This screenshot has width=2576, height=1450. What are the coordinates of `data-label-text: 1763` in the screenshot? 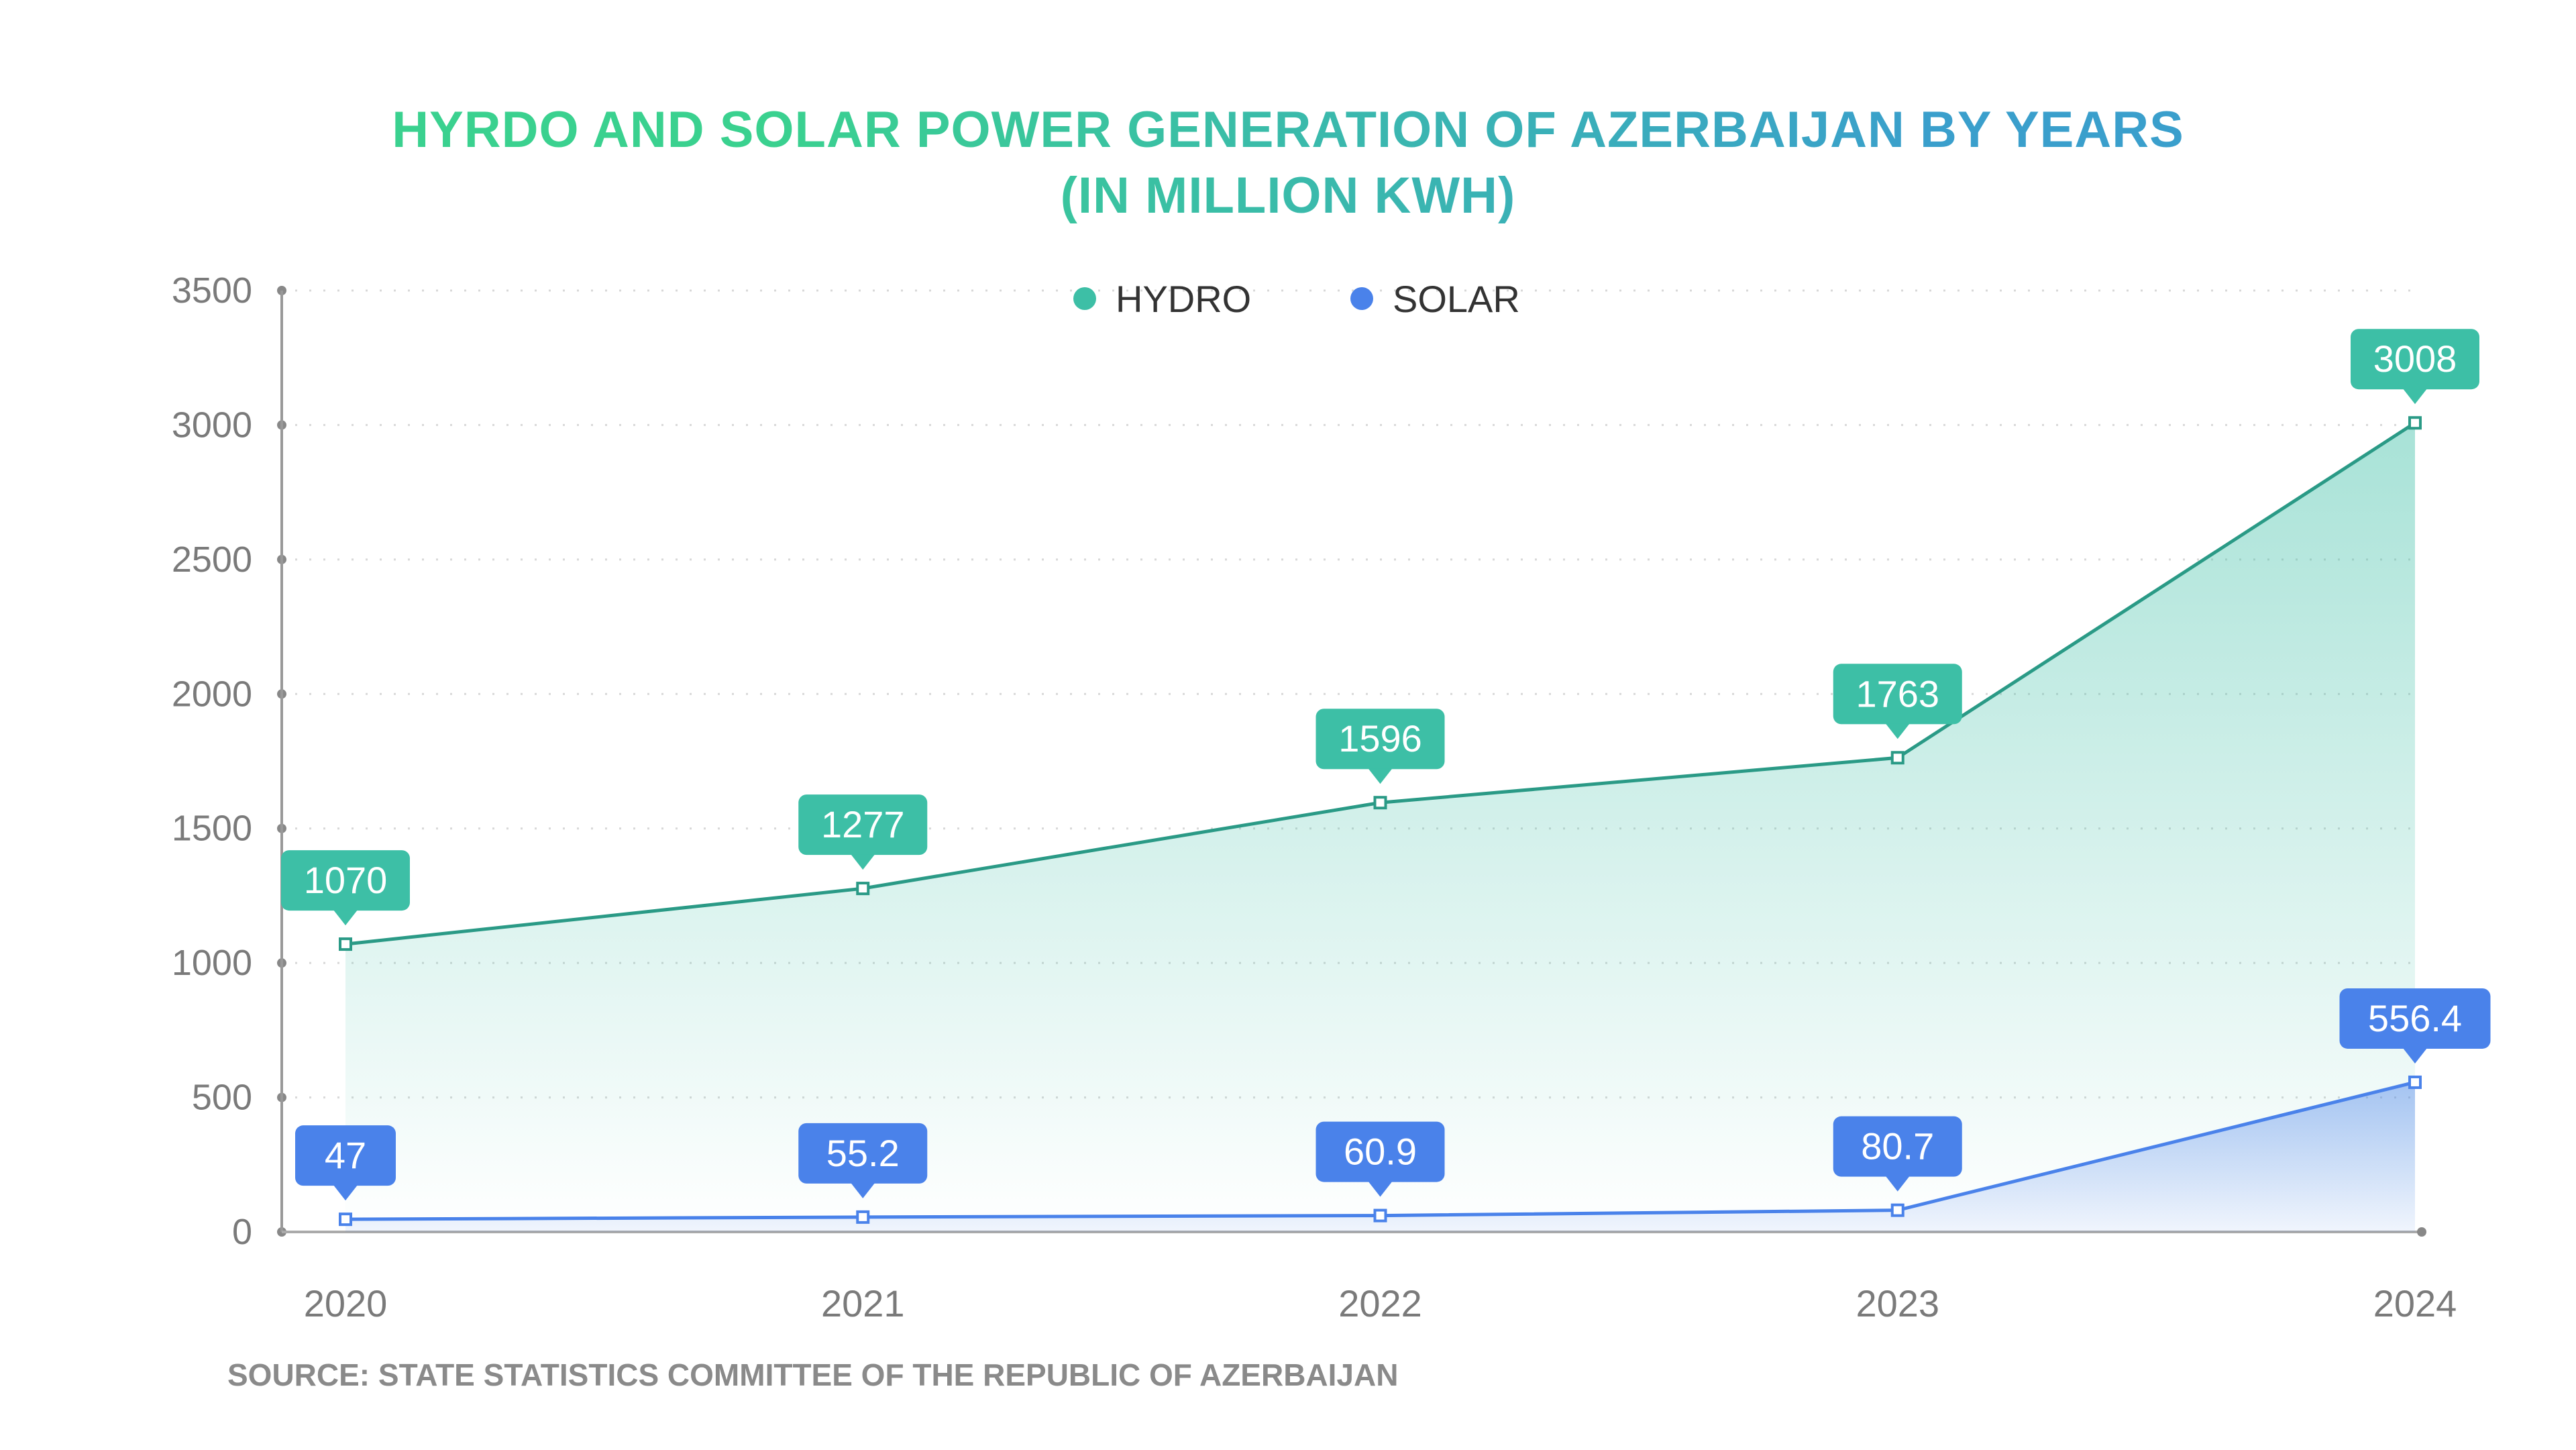 It's located at (1897, 693).